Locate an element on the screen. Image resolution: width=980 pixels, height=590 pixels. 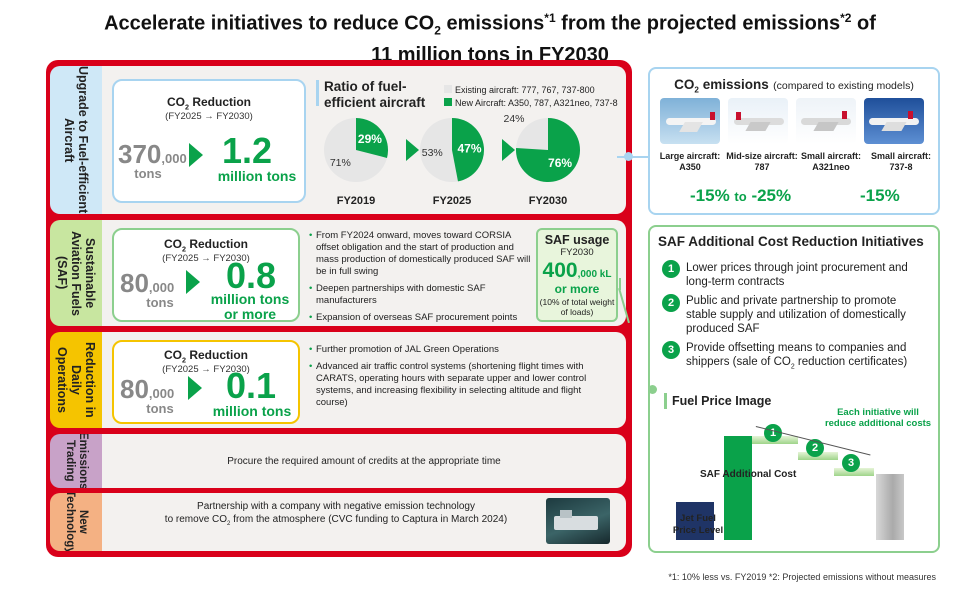
pie-label-new: 76% is located at coordinates (560, 163).